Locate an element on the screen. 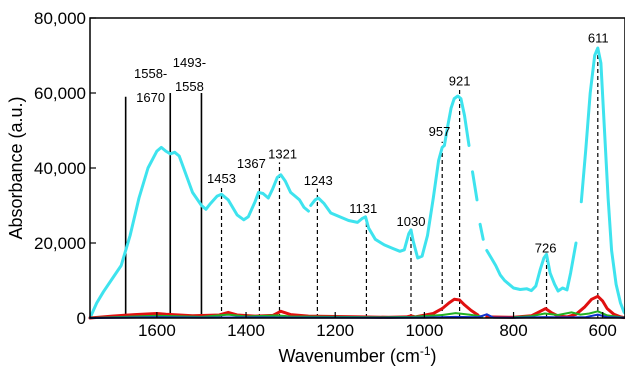 This screenshot has height=375, width=625. y-tick-label-3: 60,000 is located at coordinates (60, 93).